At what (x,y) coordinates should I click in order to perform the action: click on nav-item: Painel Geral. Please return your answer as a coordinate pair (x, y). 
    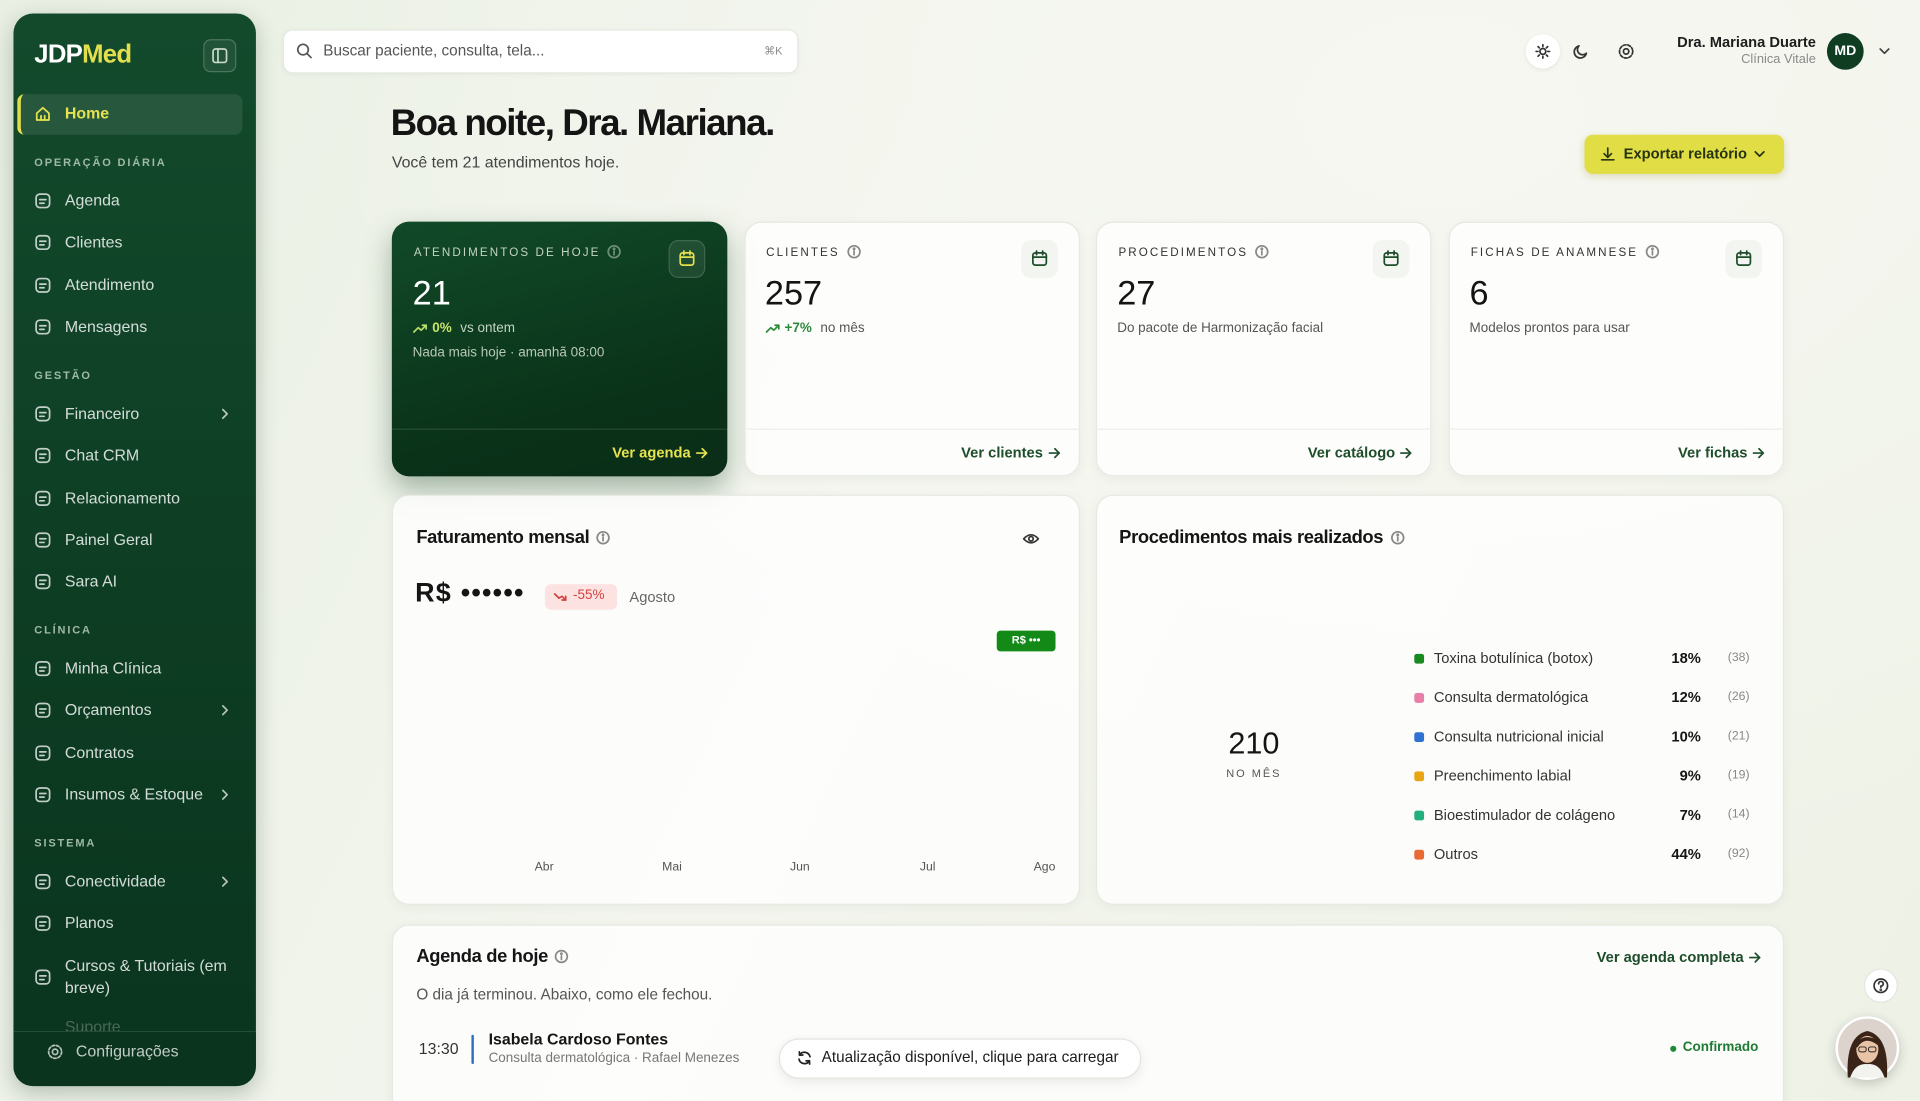
    Looking at the image, I should click on (108, 539).